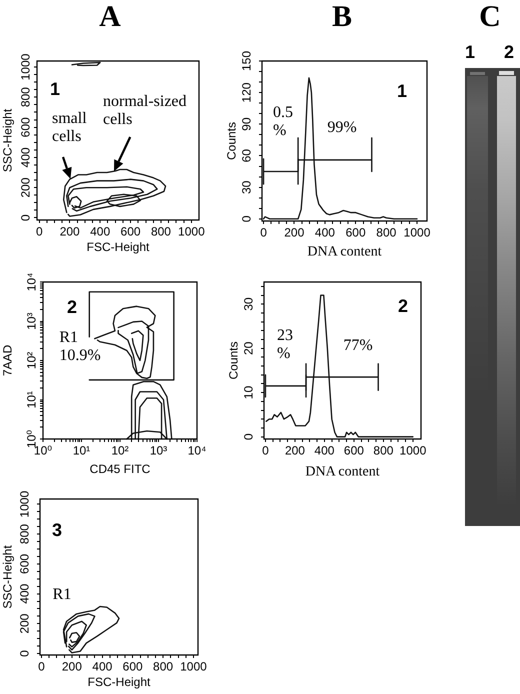 Image resolution: width=520 pixels, height=694 pixels. Describe the element at coordinates (120, 469) in the screenshot. I see `x-axis-title: CD45 FITC` at that location.